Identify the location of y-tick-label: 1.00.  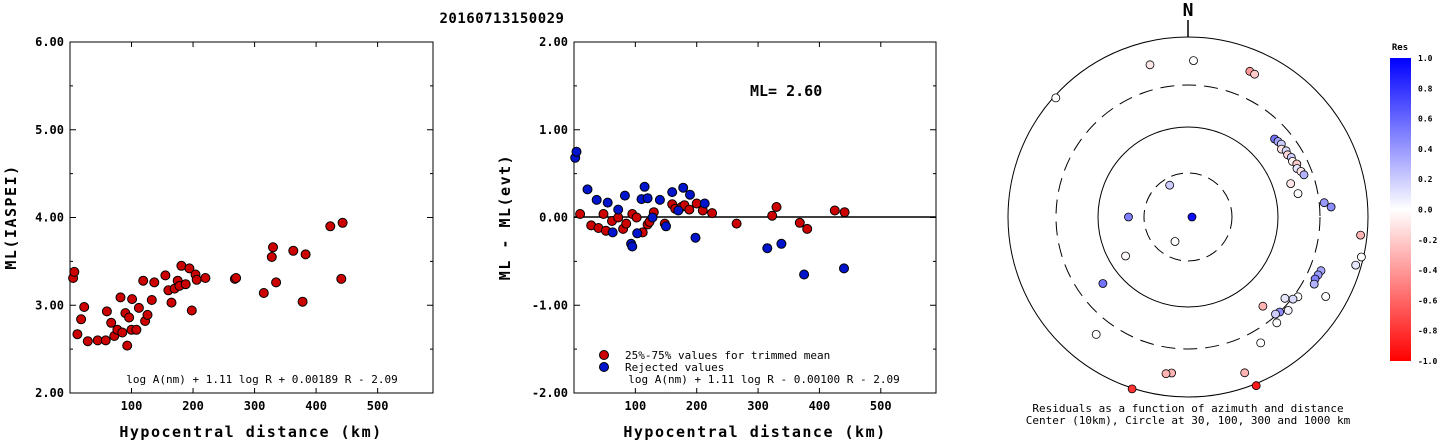
(553, 130).